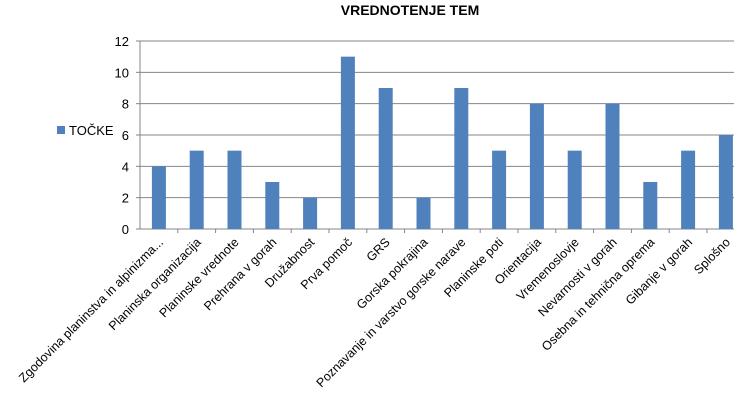  I want to click on legend: TOČKE, so click(85, 130).